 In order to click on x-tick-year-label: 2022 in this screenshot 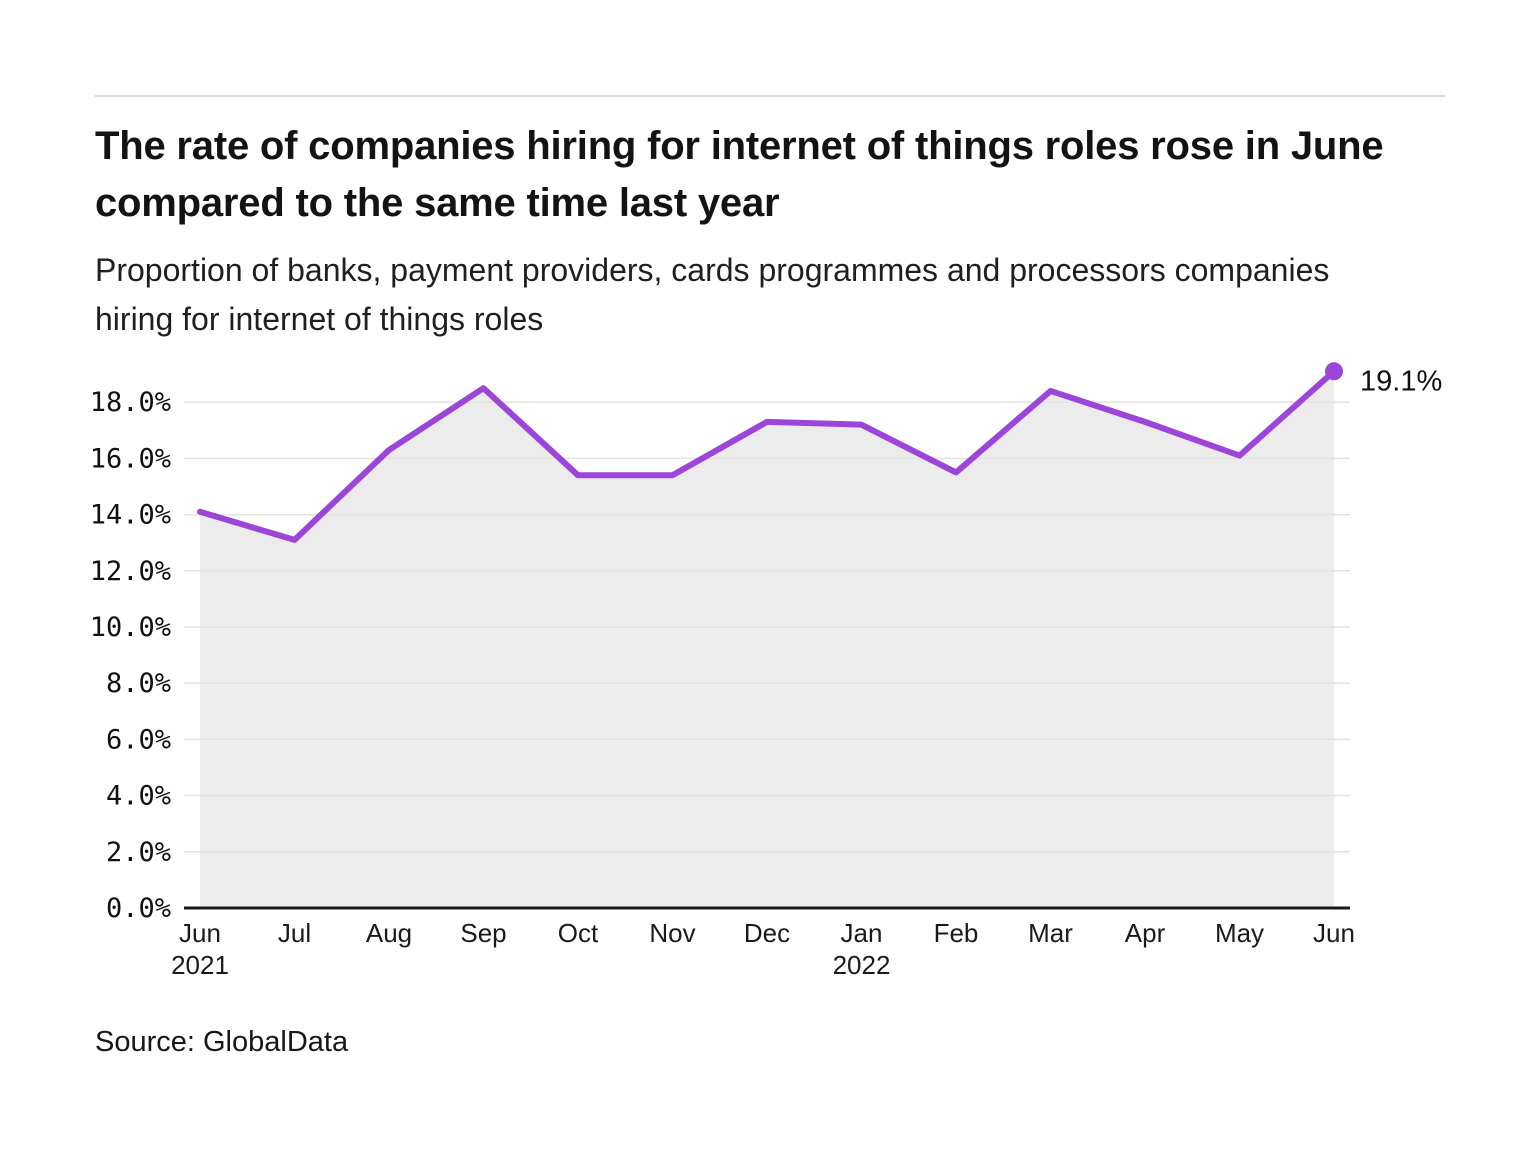, I will do `click(862, 965)`.